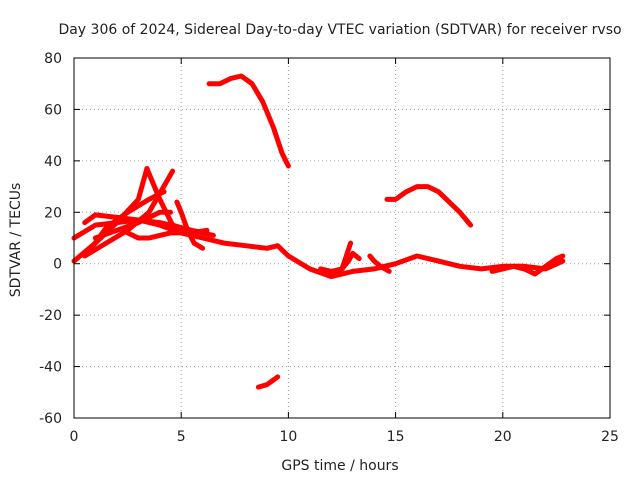 Image resolution: width=640 pixels, height=480 pixels. I want to click on x-tick-label: 5, so click(181, 437).